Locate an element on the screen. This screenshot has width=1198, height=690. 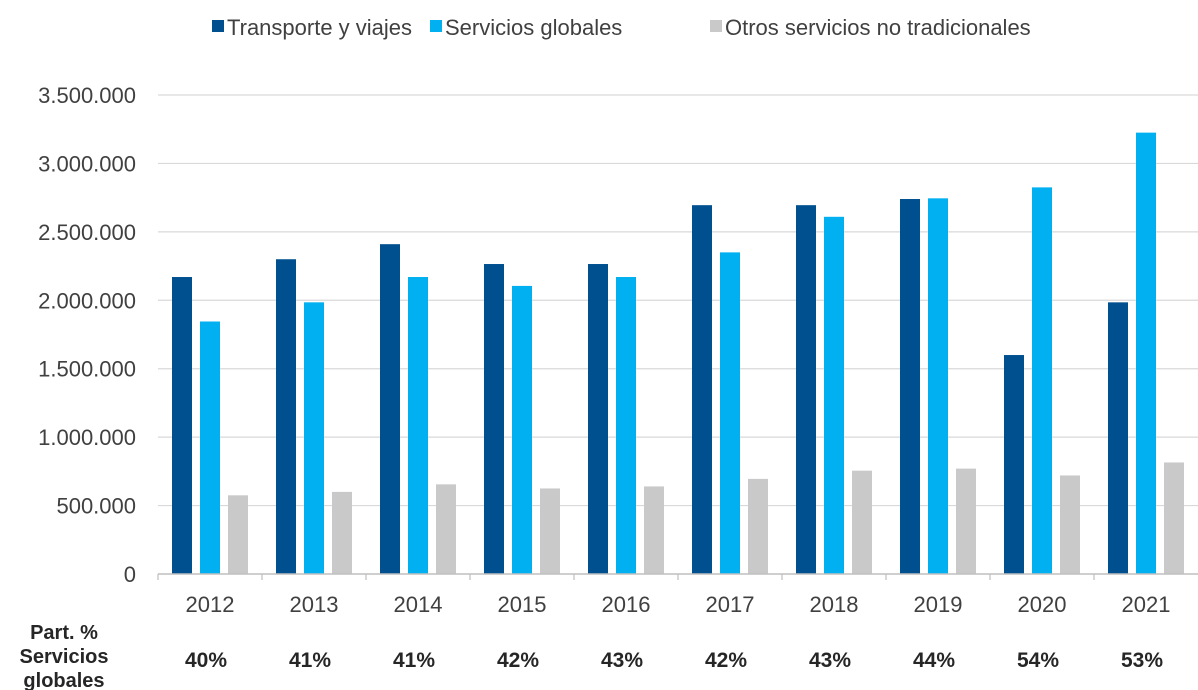
y-tick-label: 1.000.000 is located at coordinates (87, 437).